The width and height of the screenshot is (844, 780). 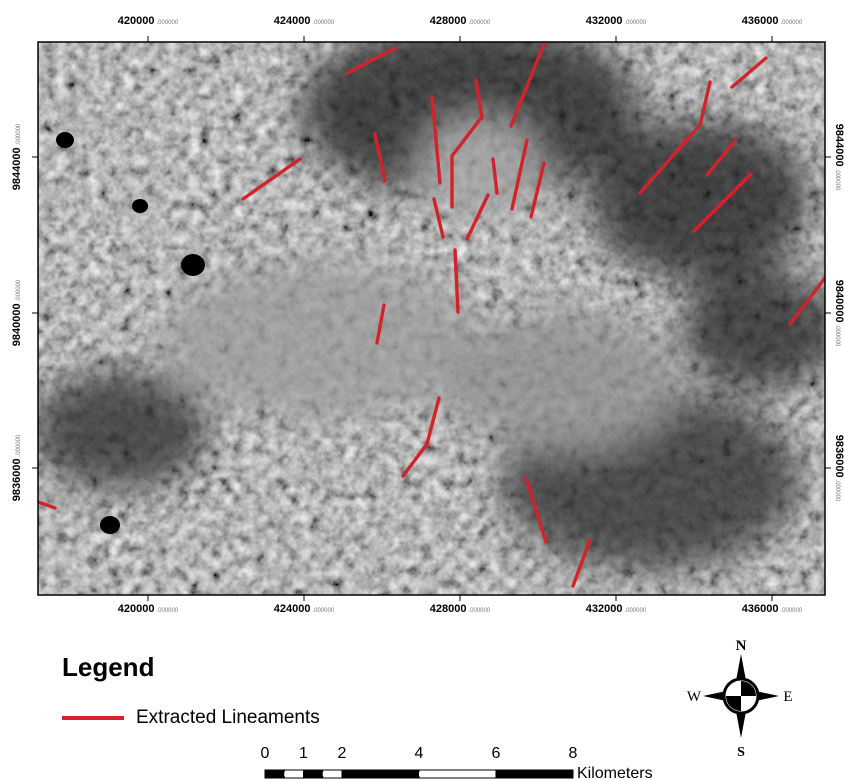 I want to click on x-tick-label-bottom: 424000.000000, so click(x=304, y=609).